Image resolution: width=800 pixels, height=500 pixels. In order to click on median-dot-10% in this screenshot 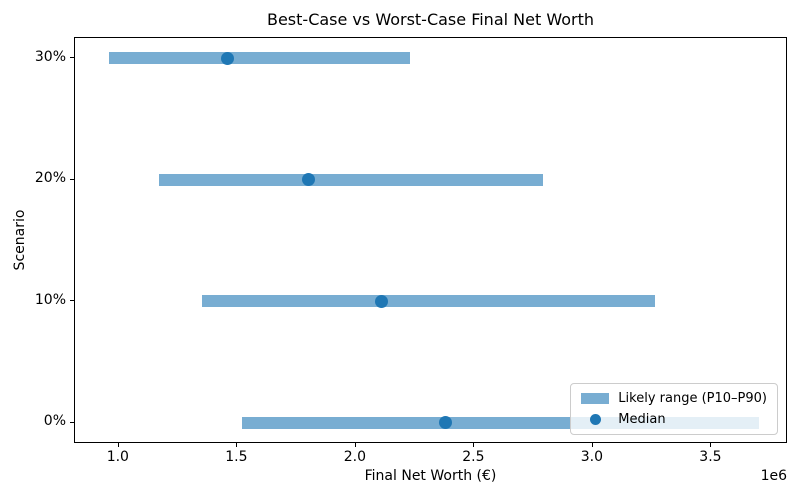, I will do `click(382, 301)`.